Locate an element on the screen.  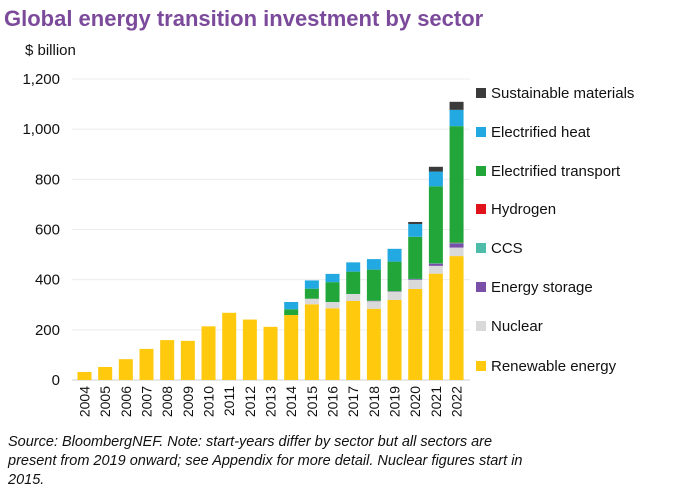
y-tick-label: 1,000 is located at coordinates (41, 129).